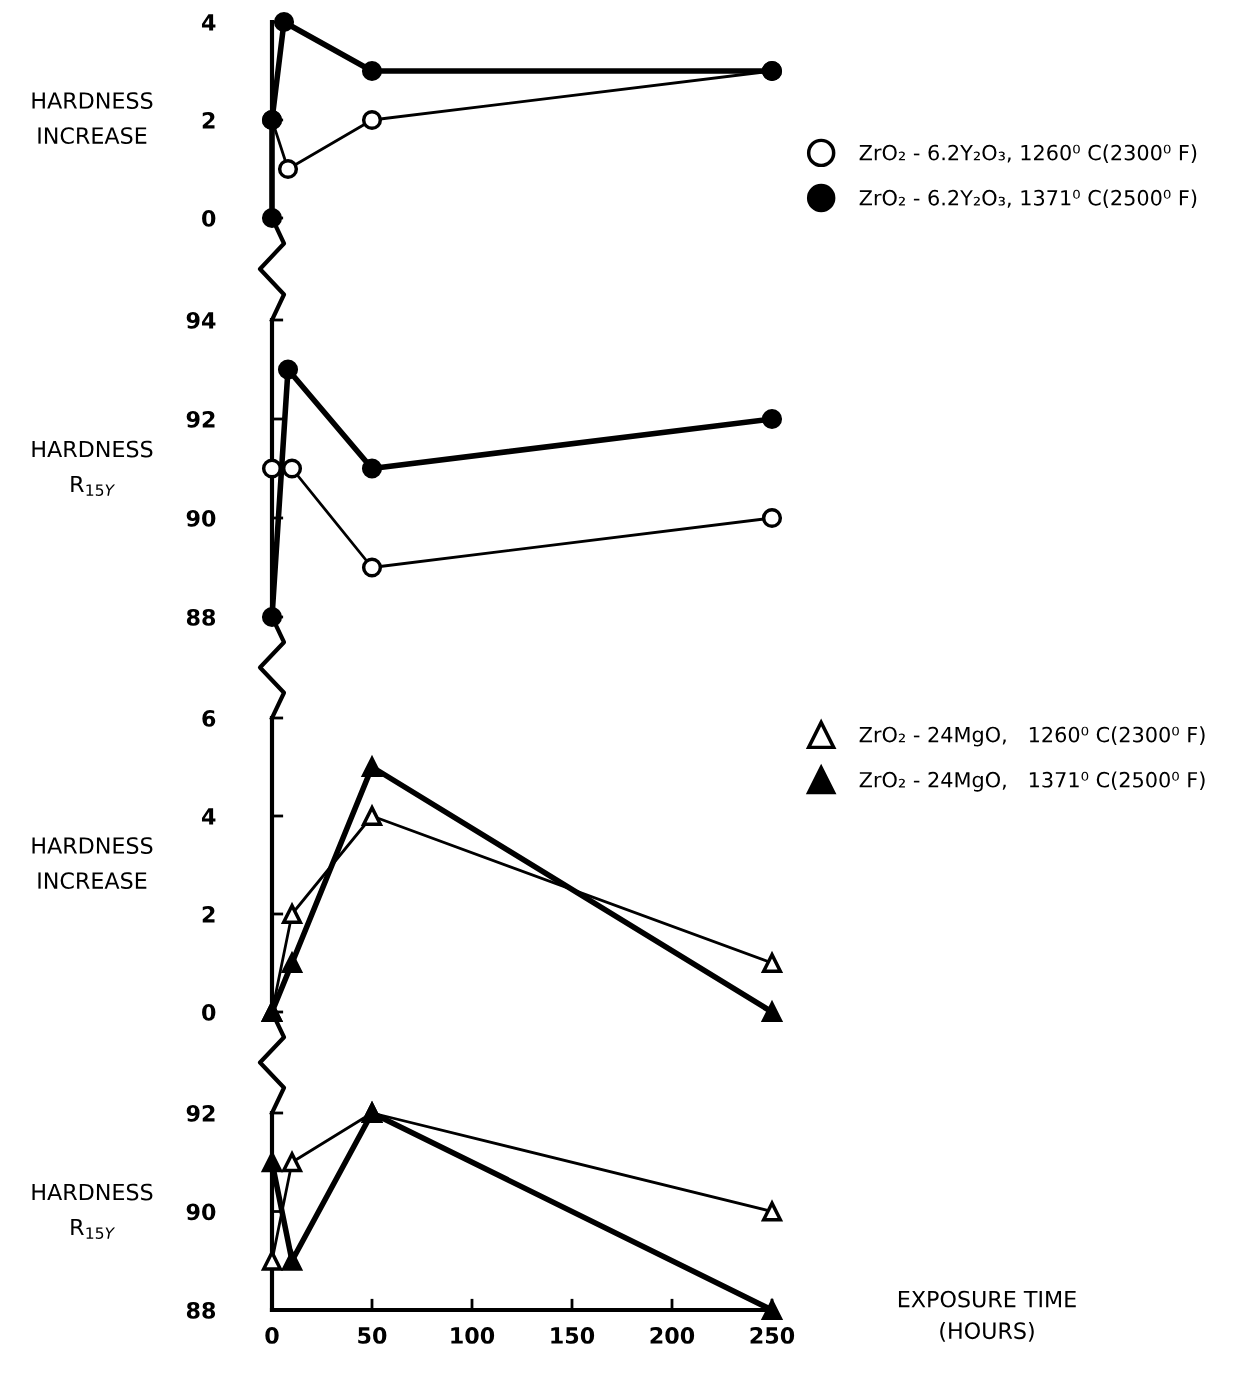 This screenshot has height=1373, width=1238. Describe the element at coordinates (573, 1335) in the screenshot. I see `x-tick-label: 150` at that location.